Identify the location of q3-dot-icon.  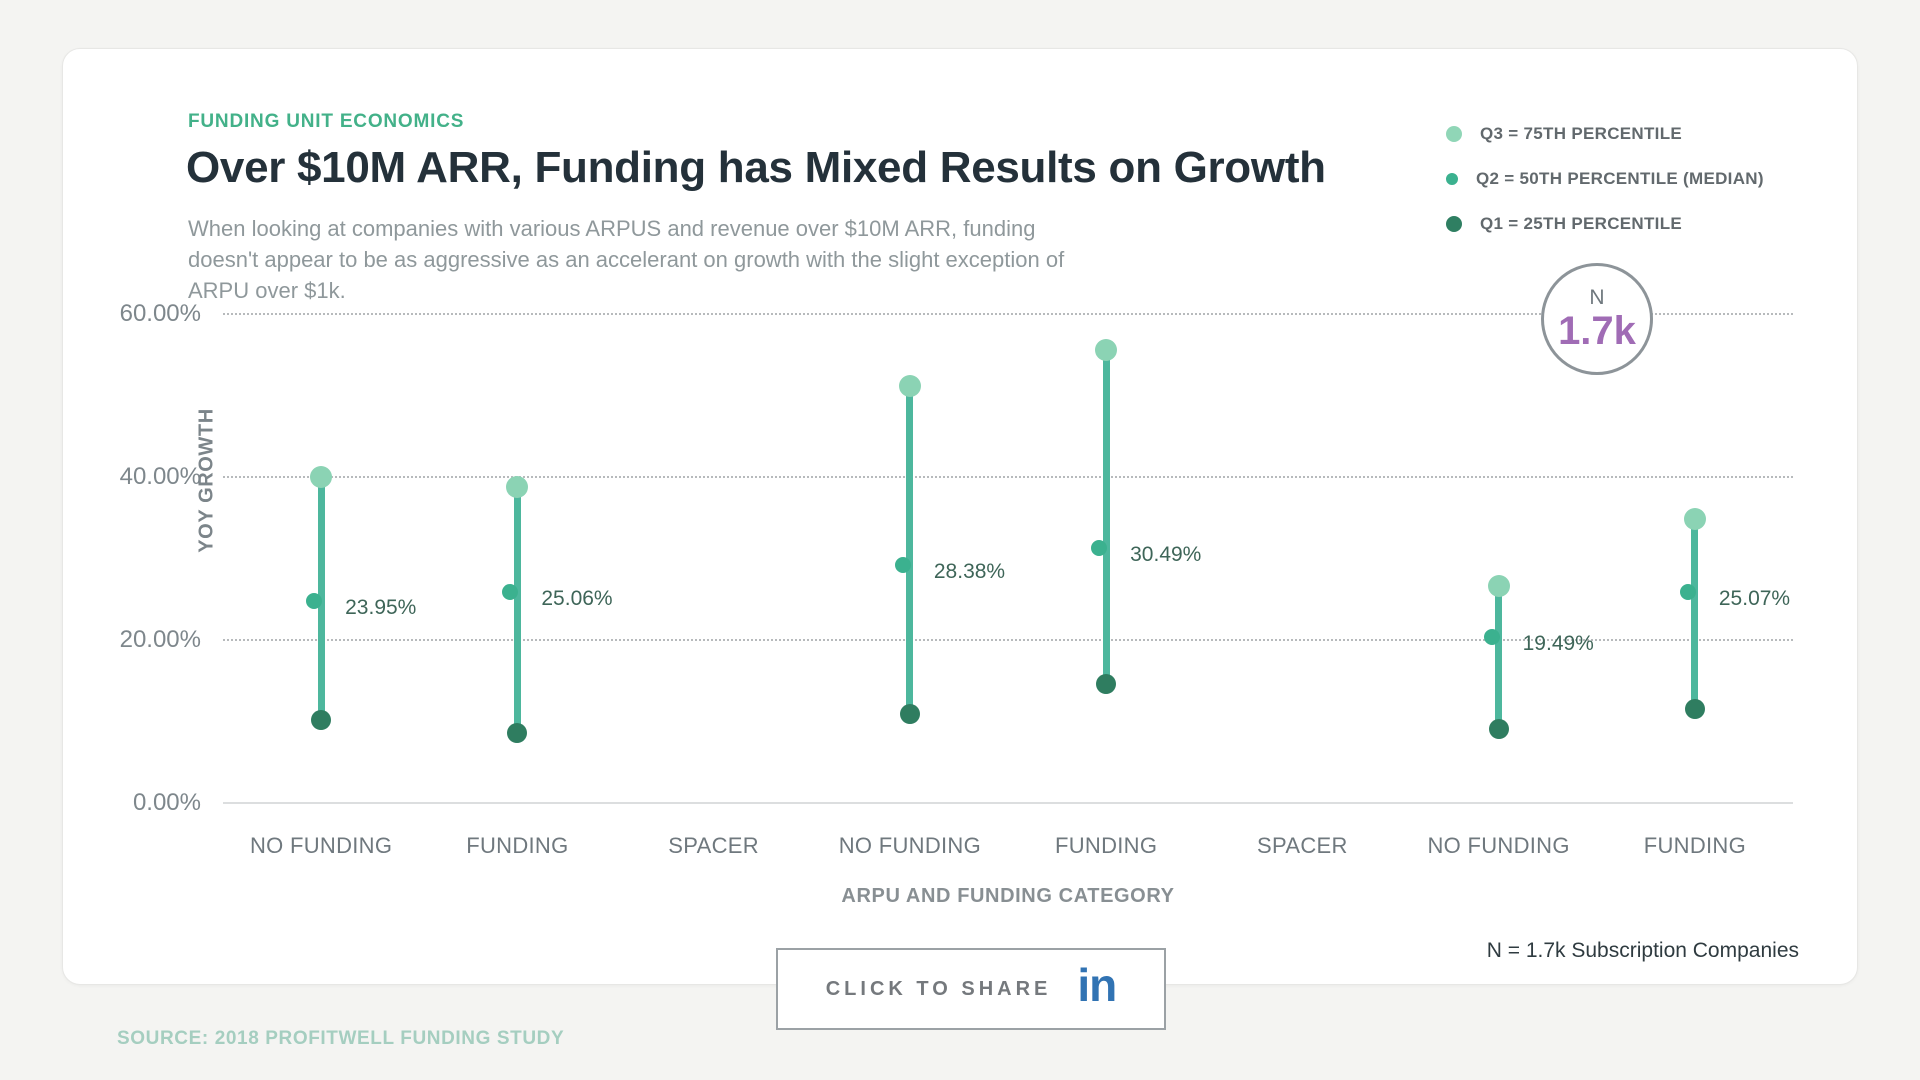
(1454, 133).